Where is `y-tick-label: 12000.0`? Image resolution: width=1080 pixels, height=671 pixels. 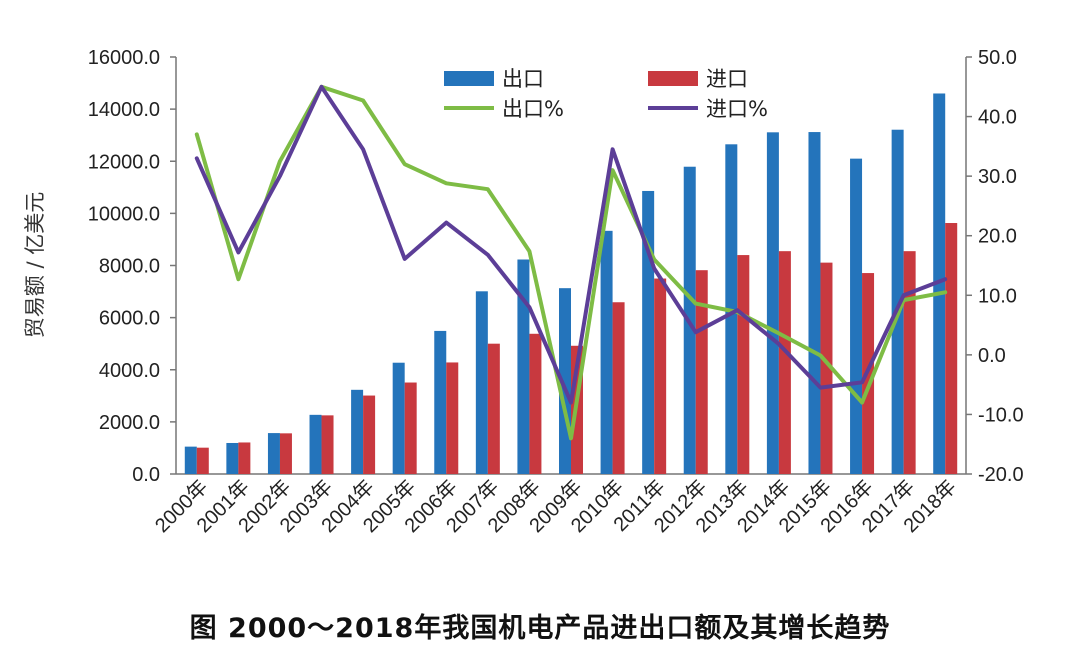 y-tick-label: 12000.0 is located at coordinates (124, 162).